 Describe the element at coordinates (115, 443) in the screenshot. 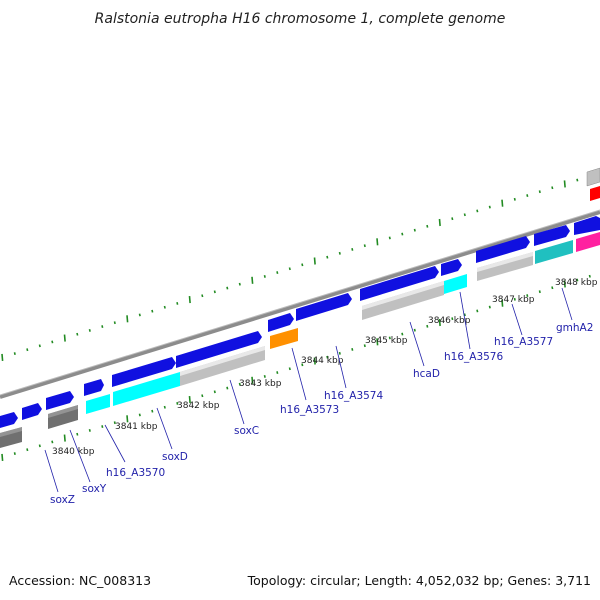

I see `leader-h16_A3570` at that location.